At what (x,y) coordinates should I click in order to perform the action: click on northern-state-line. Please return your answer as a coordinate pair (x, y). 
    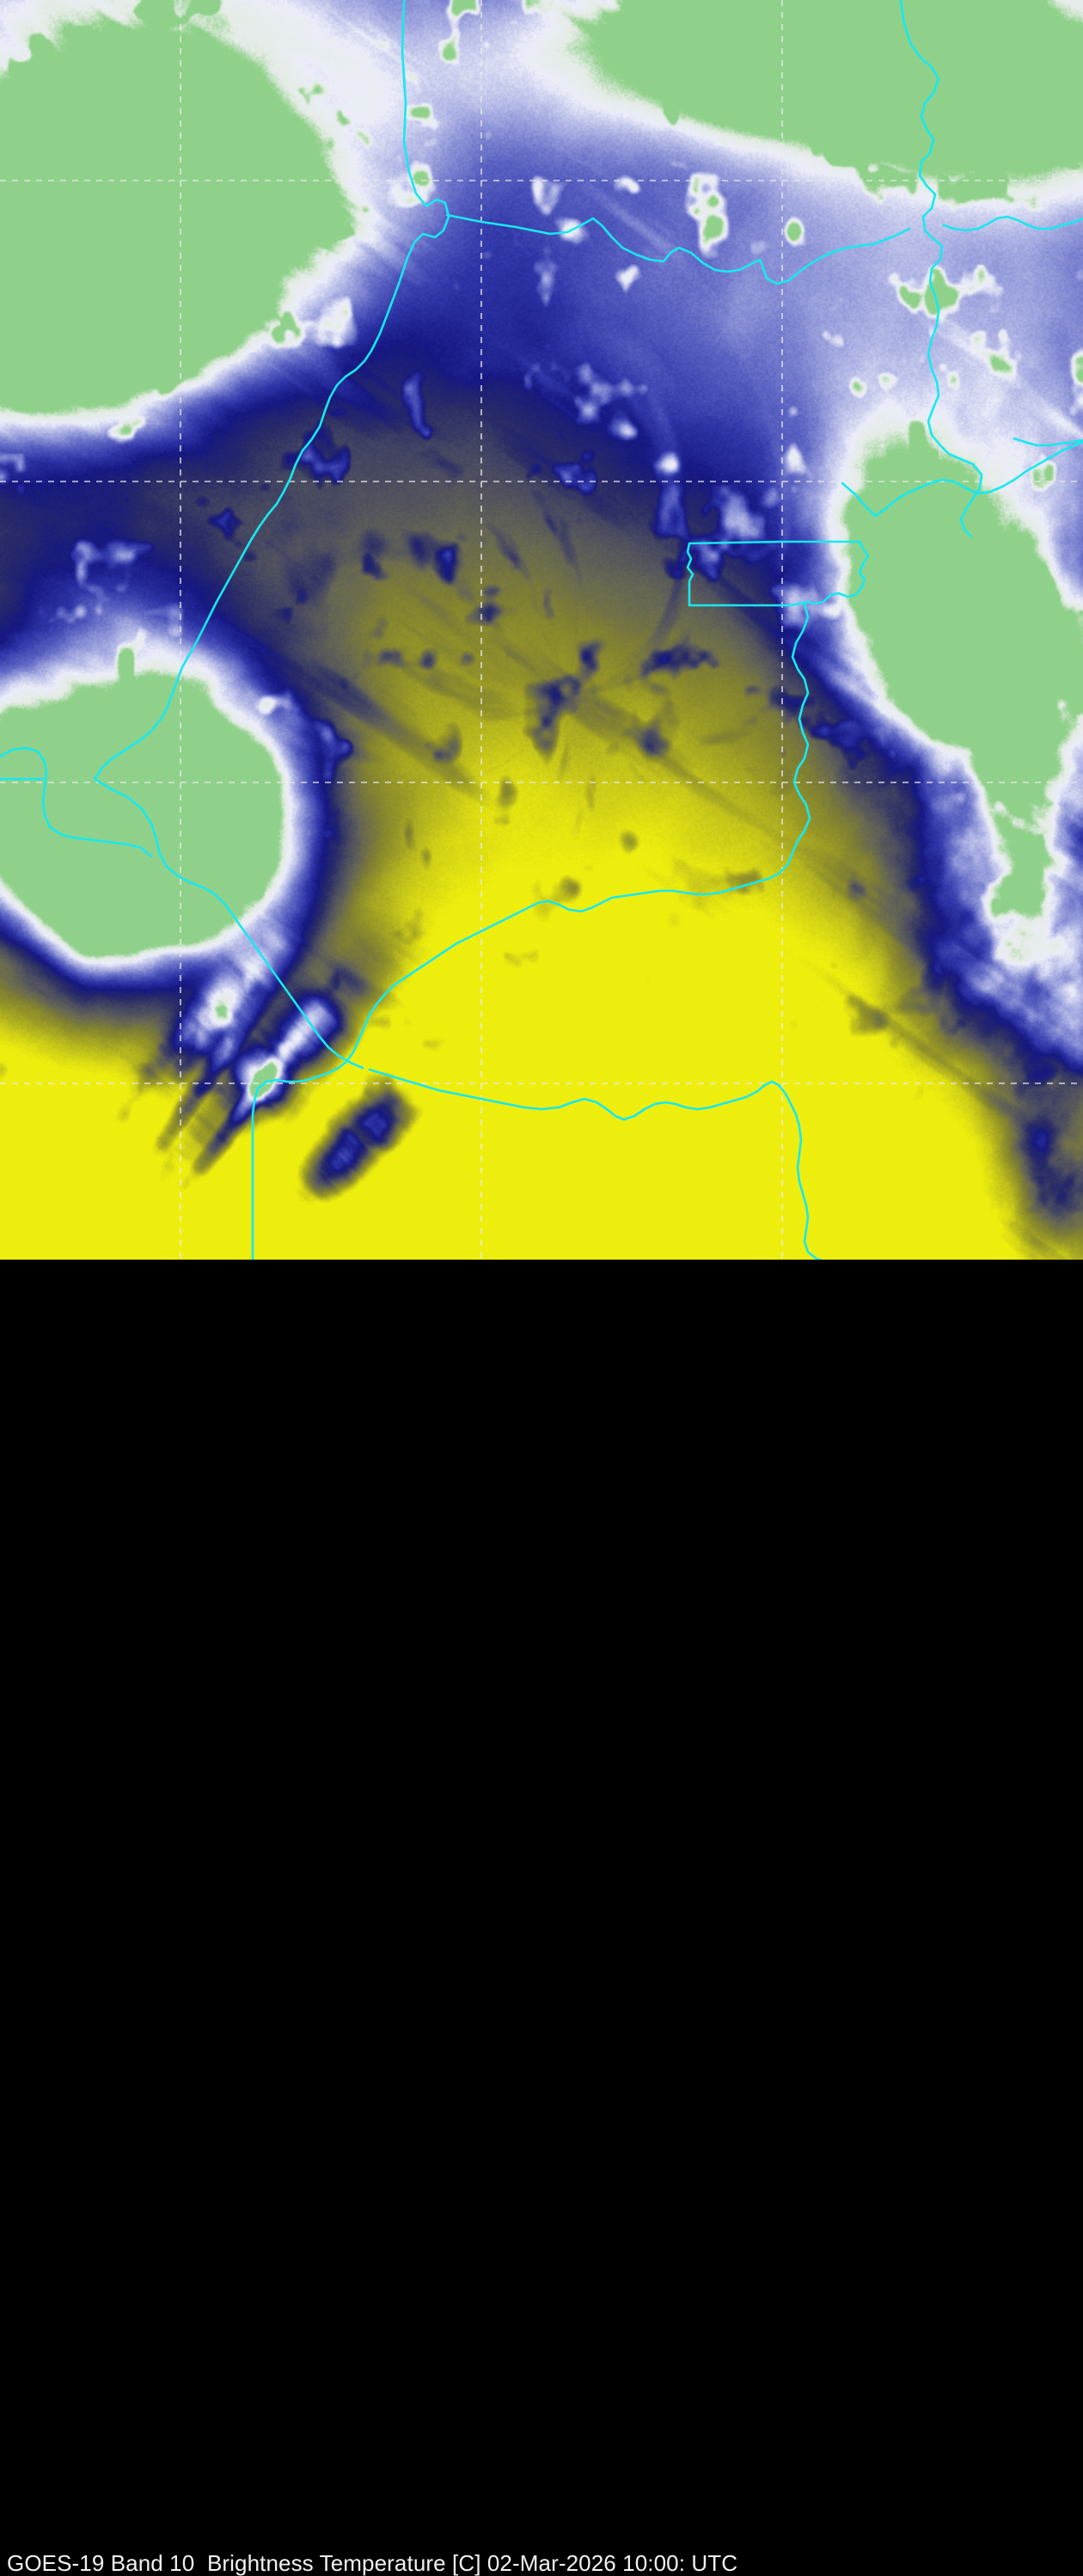
    Looking at the image, I should click on (678, 249).